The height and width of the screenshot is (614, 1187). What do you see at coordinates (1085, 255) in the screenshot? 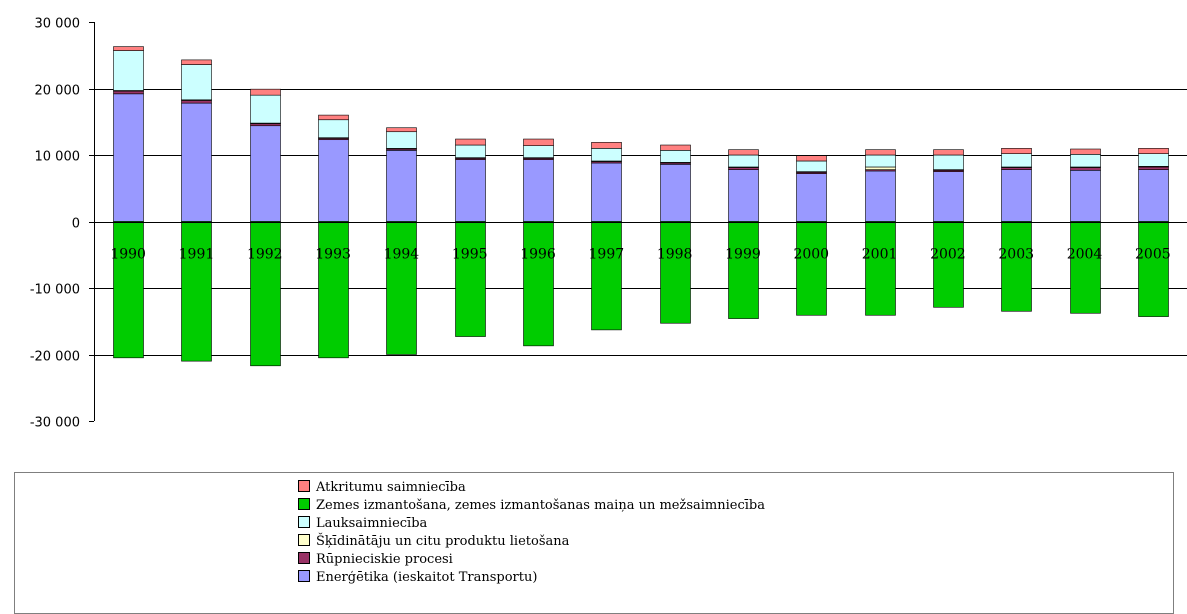
I see `x-tick-label: 2004` at bounding box center [1085, 255].